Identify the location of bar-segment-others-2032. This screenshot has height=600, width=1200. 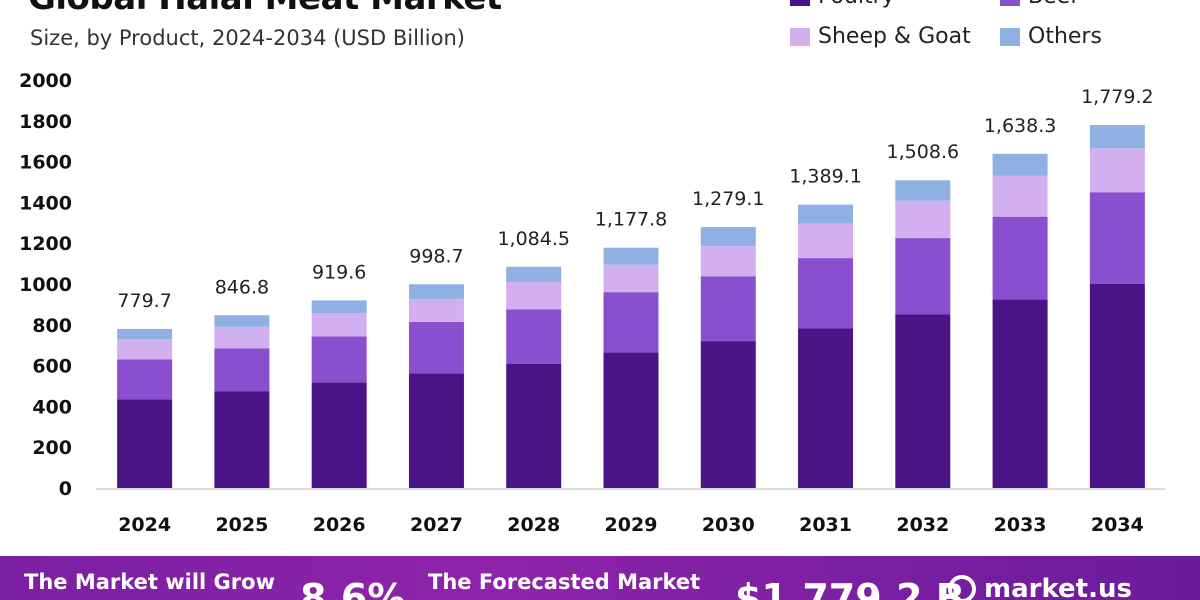
(923, 190).